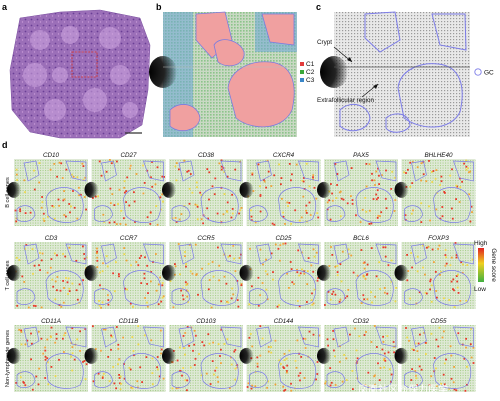  I want to click on extrafollicular-label: Extrafollicular region, so click(346, 100).